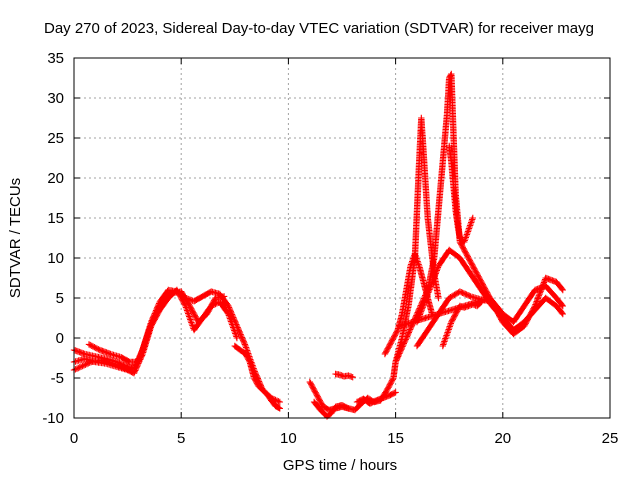 This screenshot has height=480, width=640. What do you see at coordinates (55, 218) in the screenshot?
I see `y-tick-label: 15` at bounding box center [55, 218].